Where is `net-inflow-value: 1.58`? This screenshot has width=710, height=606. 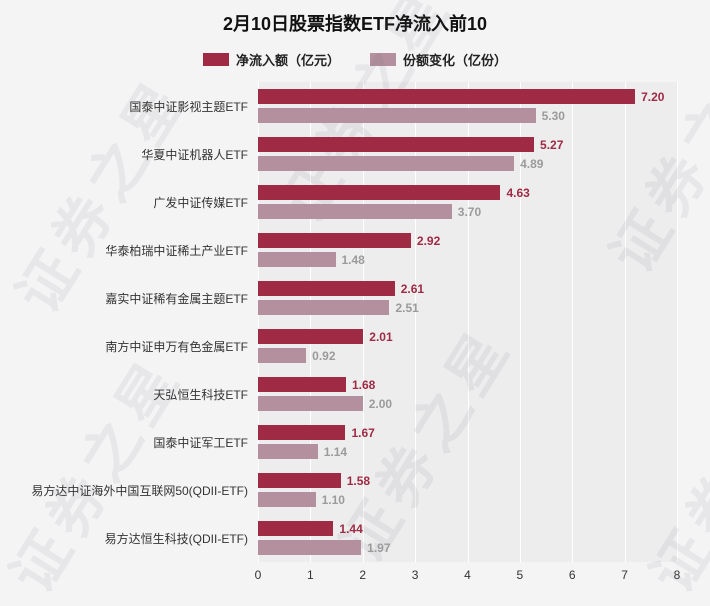
net-inflow-value: 1.58 is located at coordinates (358, 480).